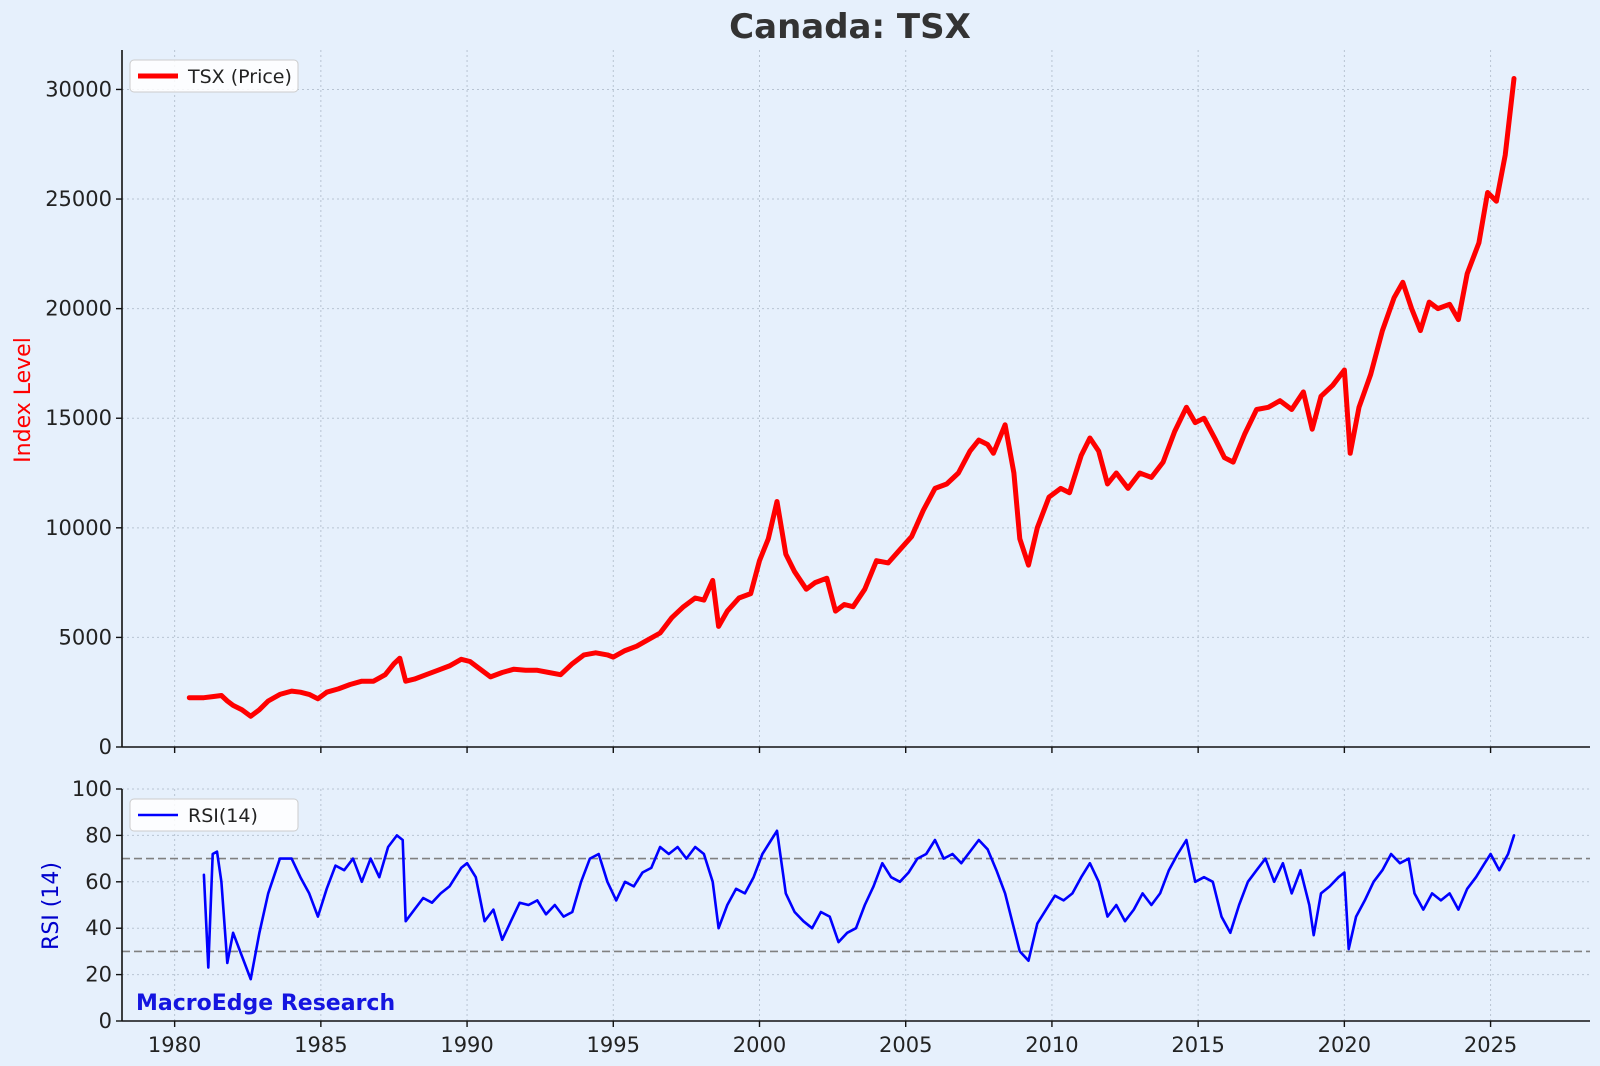 This screenshot has width=1600, height=1066. Describe the element at coordinates (78, 418) in the screenshot. I see `price-y-tick-label: 15000` at that location.